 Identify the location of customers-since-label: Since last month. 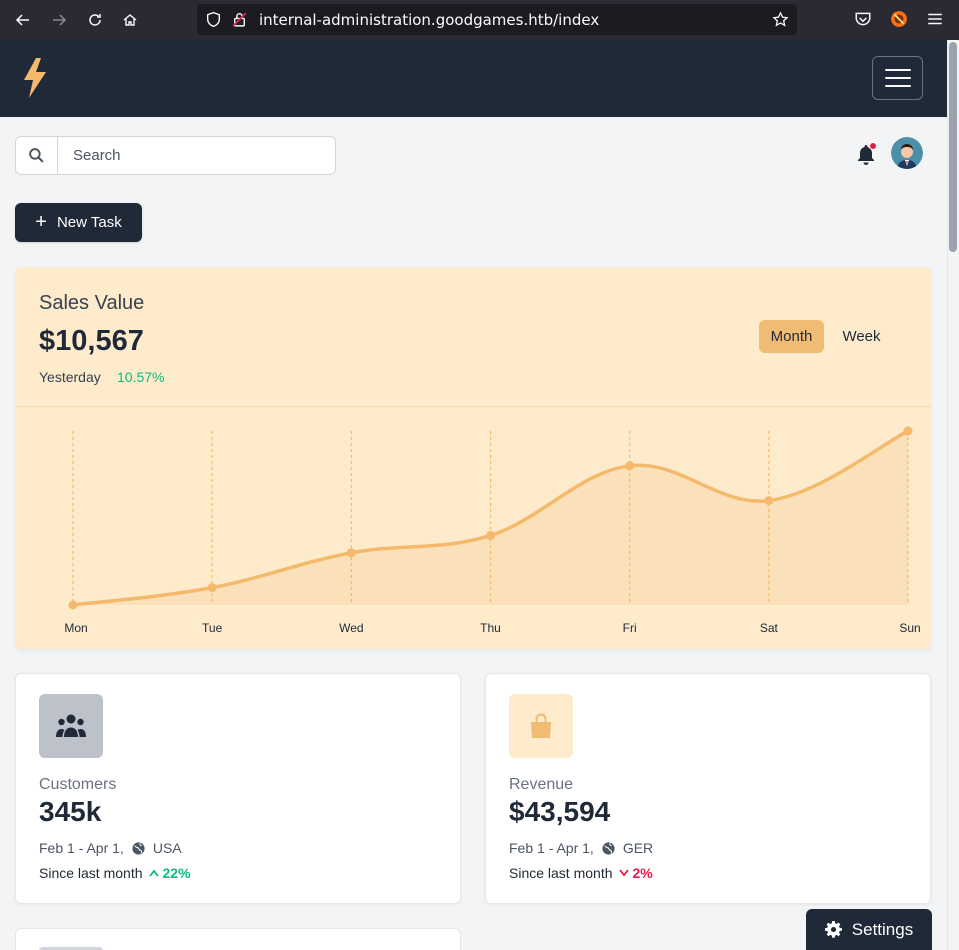
(91, 873).